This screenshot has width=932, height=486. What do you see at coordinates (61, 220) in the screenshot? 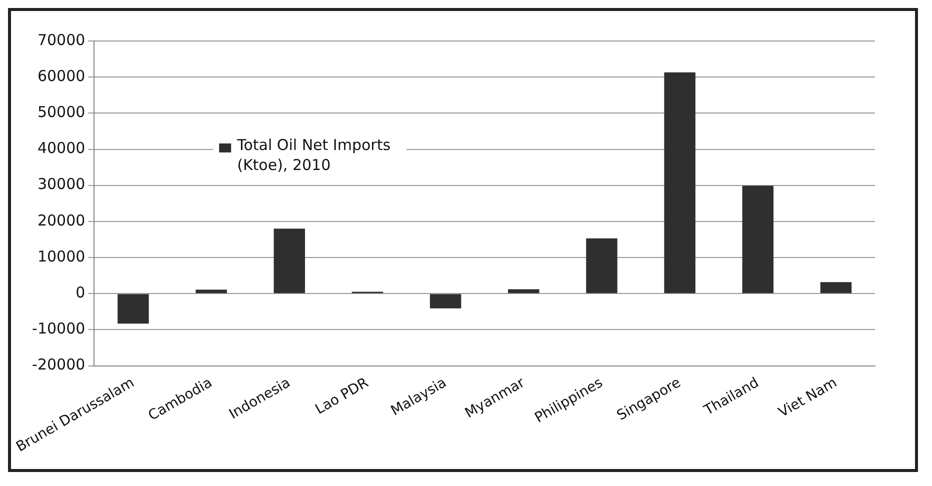
I see `y-tick-label: 20000` at bounding box center [61, 220].